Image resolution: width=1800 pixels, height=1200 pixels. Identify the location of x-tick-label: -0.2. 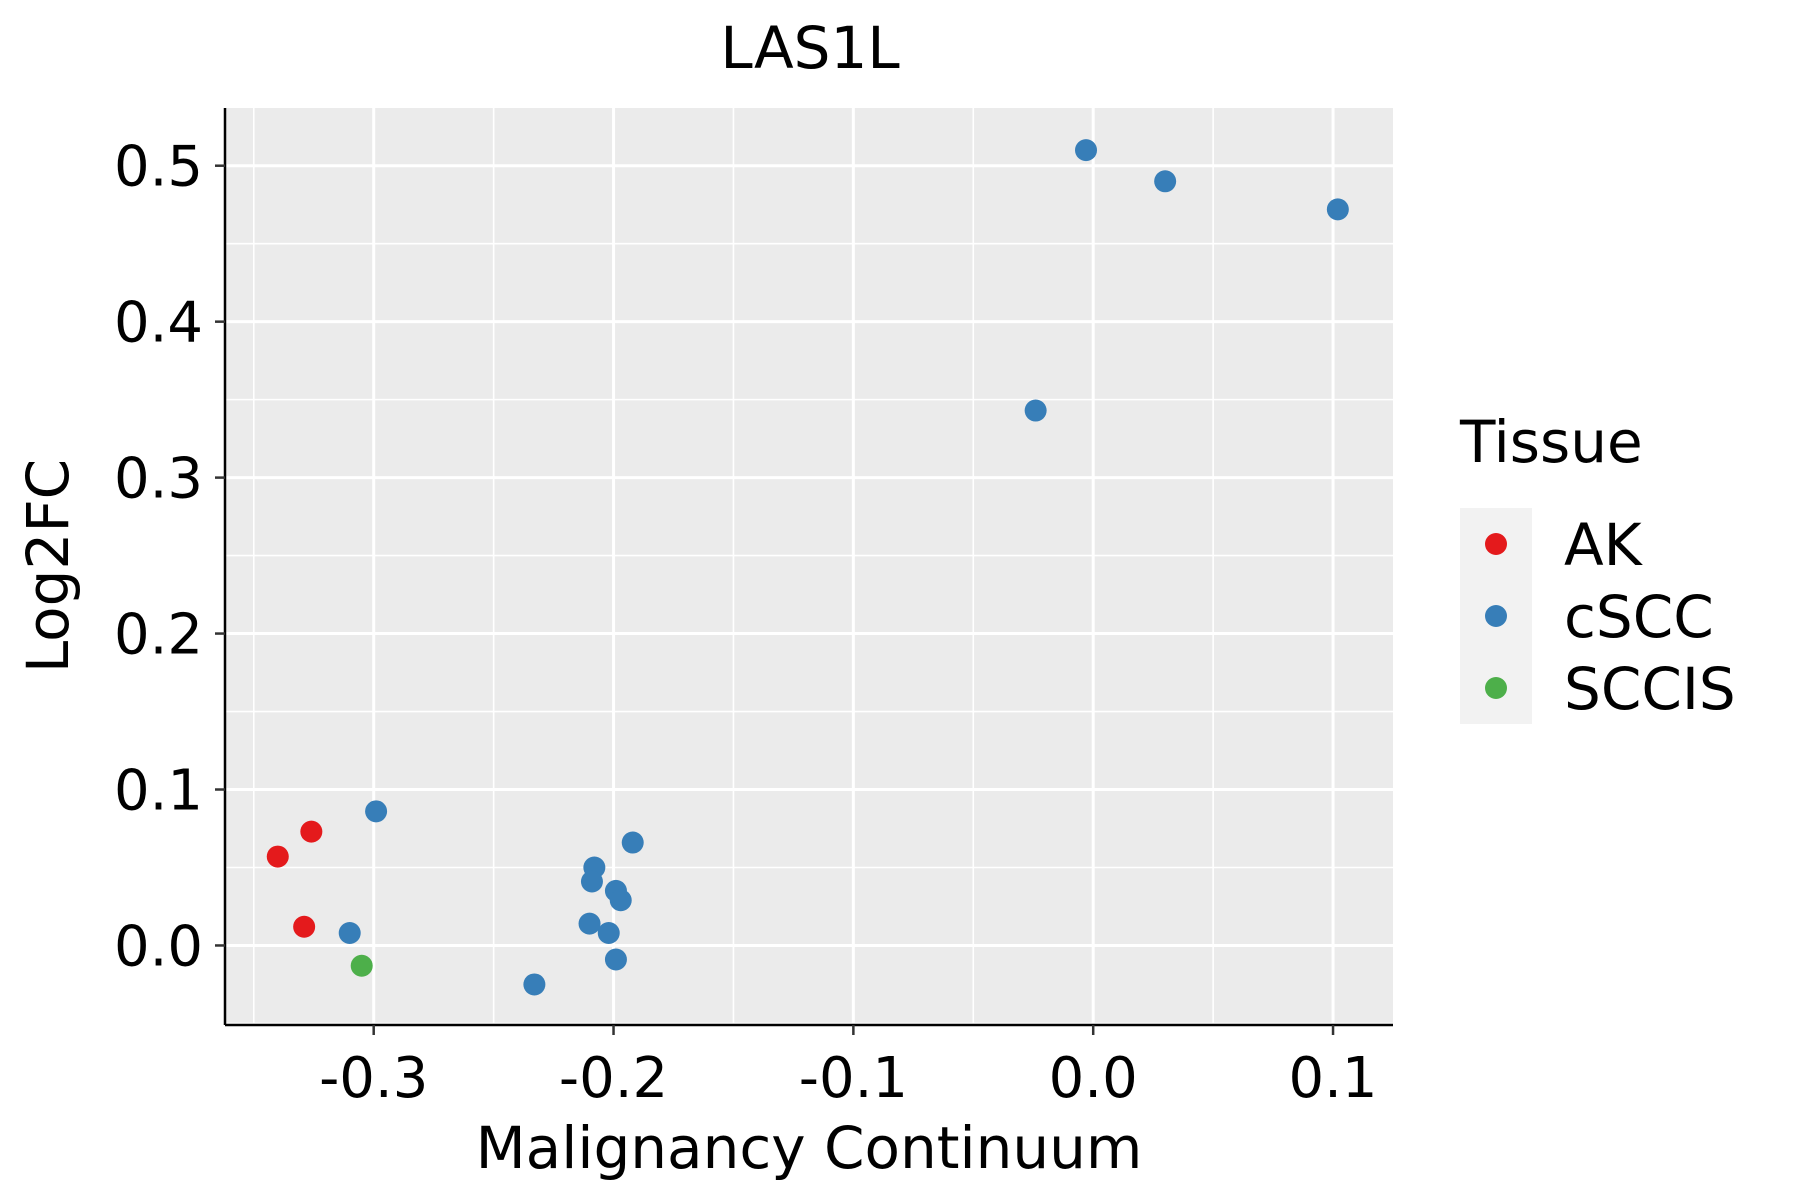
(613, 1078).